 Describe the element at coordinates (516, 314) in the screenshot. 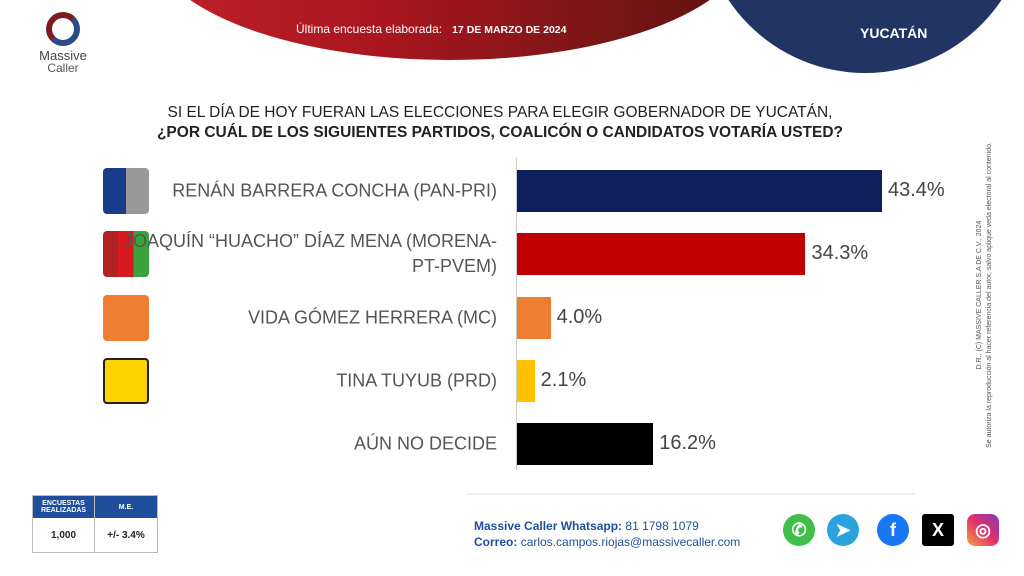

I see `chart-axis` at that location.